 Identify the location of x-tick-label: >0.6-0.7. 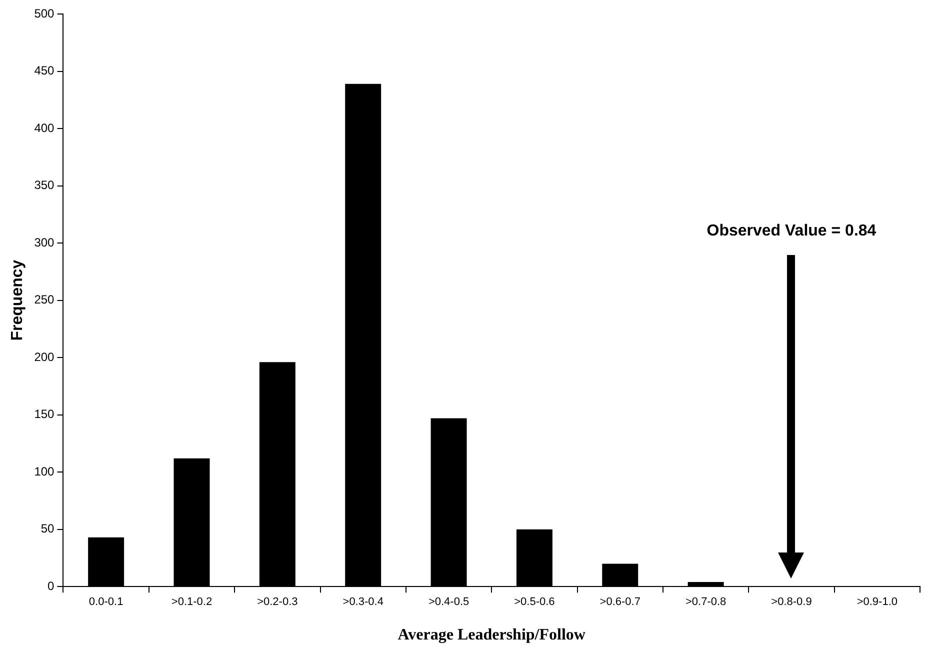
(620, 602).